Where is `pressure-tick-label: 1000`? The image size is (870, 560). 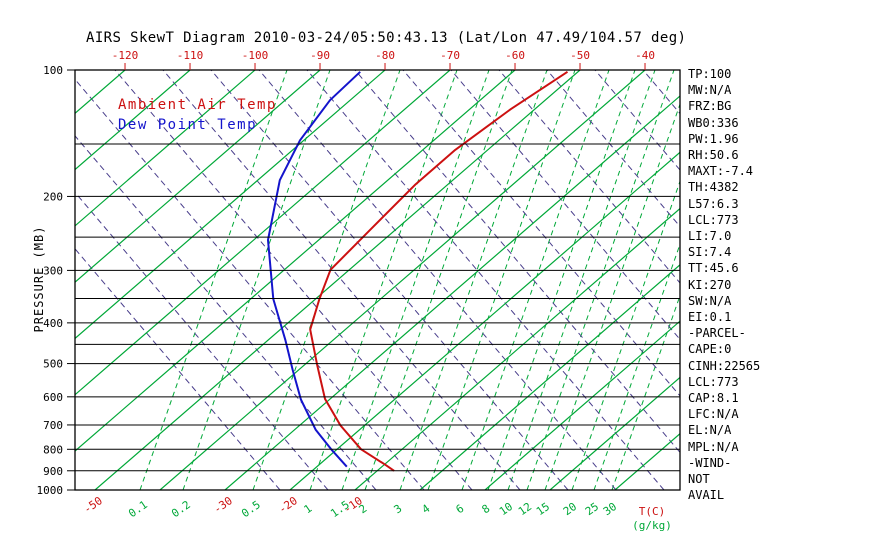 pressure-tick-label: 1000 is located at coordinates (50, 490).